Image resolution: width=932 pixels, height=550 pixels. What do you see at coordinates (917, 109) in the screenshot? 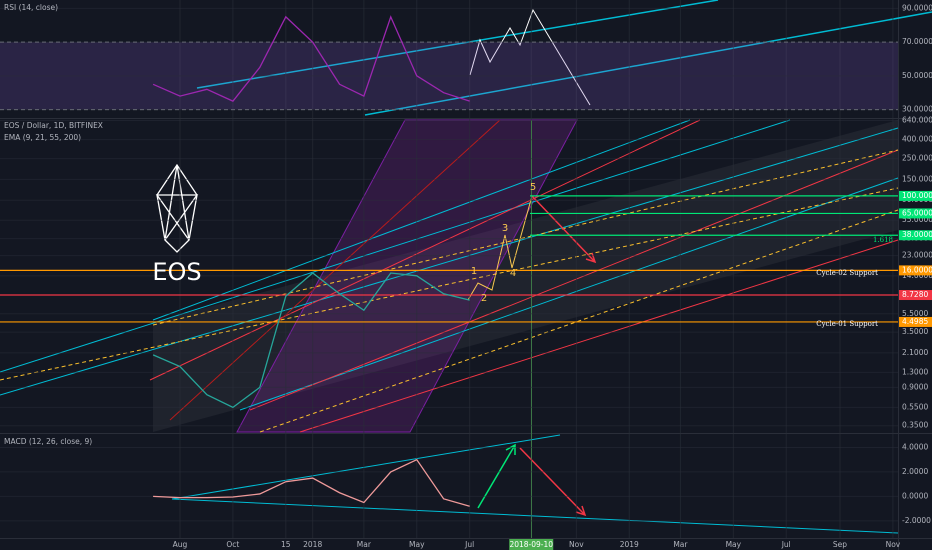
I see `y-tick-label: 30.0000` at bounding box center [917, 109].